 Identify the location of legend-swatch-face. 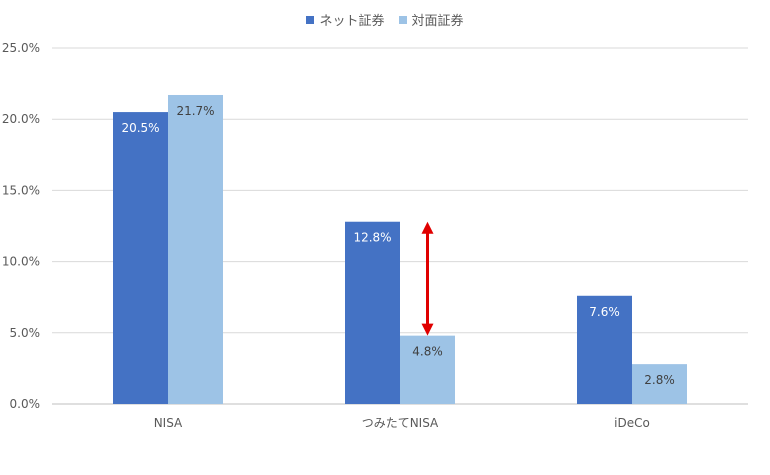
(402, 19).